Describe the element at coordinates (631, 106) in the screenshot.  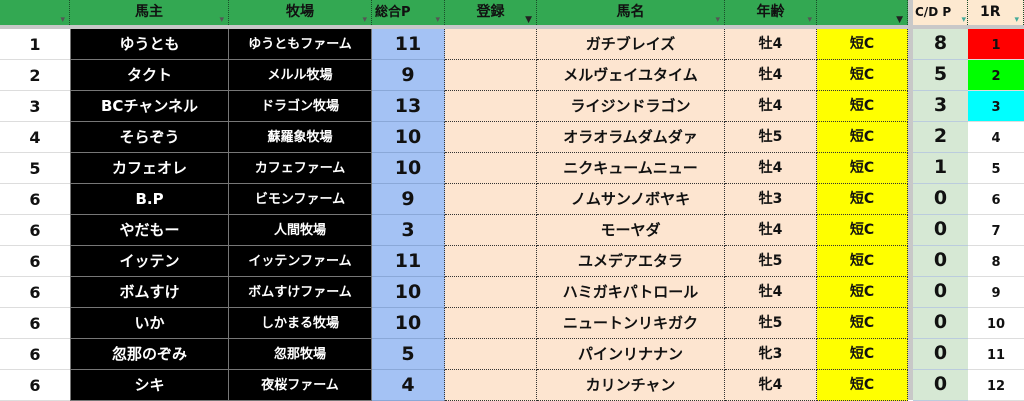
I see `horse-name-cell: ライジンドラゴン` at that location.